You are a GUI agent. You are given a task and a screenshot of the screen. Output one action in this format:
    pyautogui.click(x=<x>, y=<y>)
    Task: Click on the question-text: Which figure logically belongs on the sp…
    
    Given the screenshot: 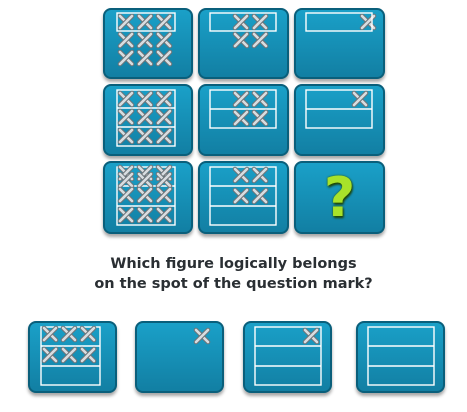 What is the action you would take?
    pyautogui.click(x=233, y=274)
    